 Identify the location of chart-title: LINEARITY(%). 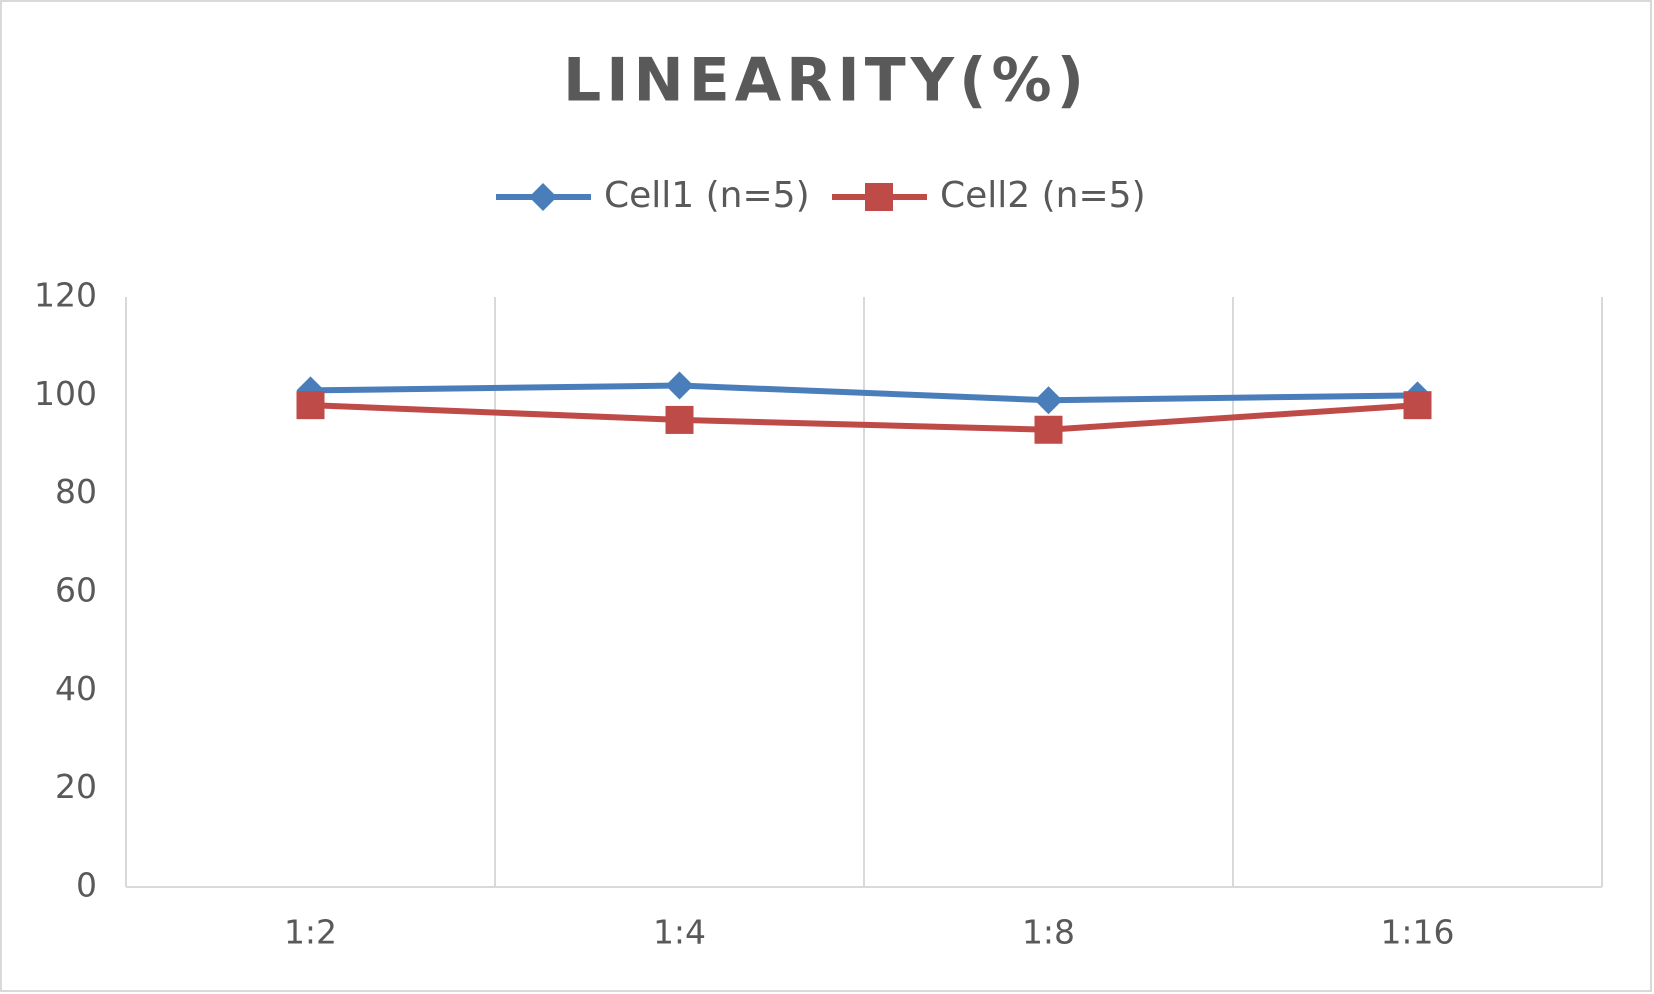
(826, 81).